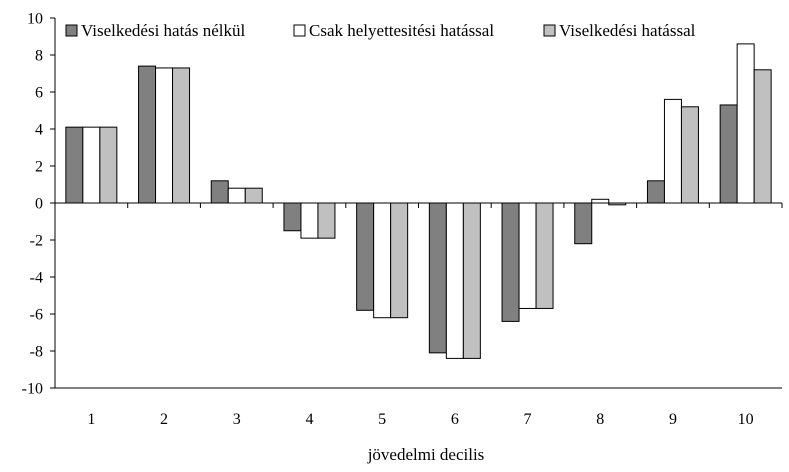  Describe the element at coordinates (91, 419) in the screenshot. I see `x-tick-label: 1` at that location.